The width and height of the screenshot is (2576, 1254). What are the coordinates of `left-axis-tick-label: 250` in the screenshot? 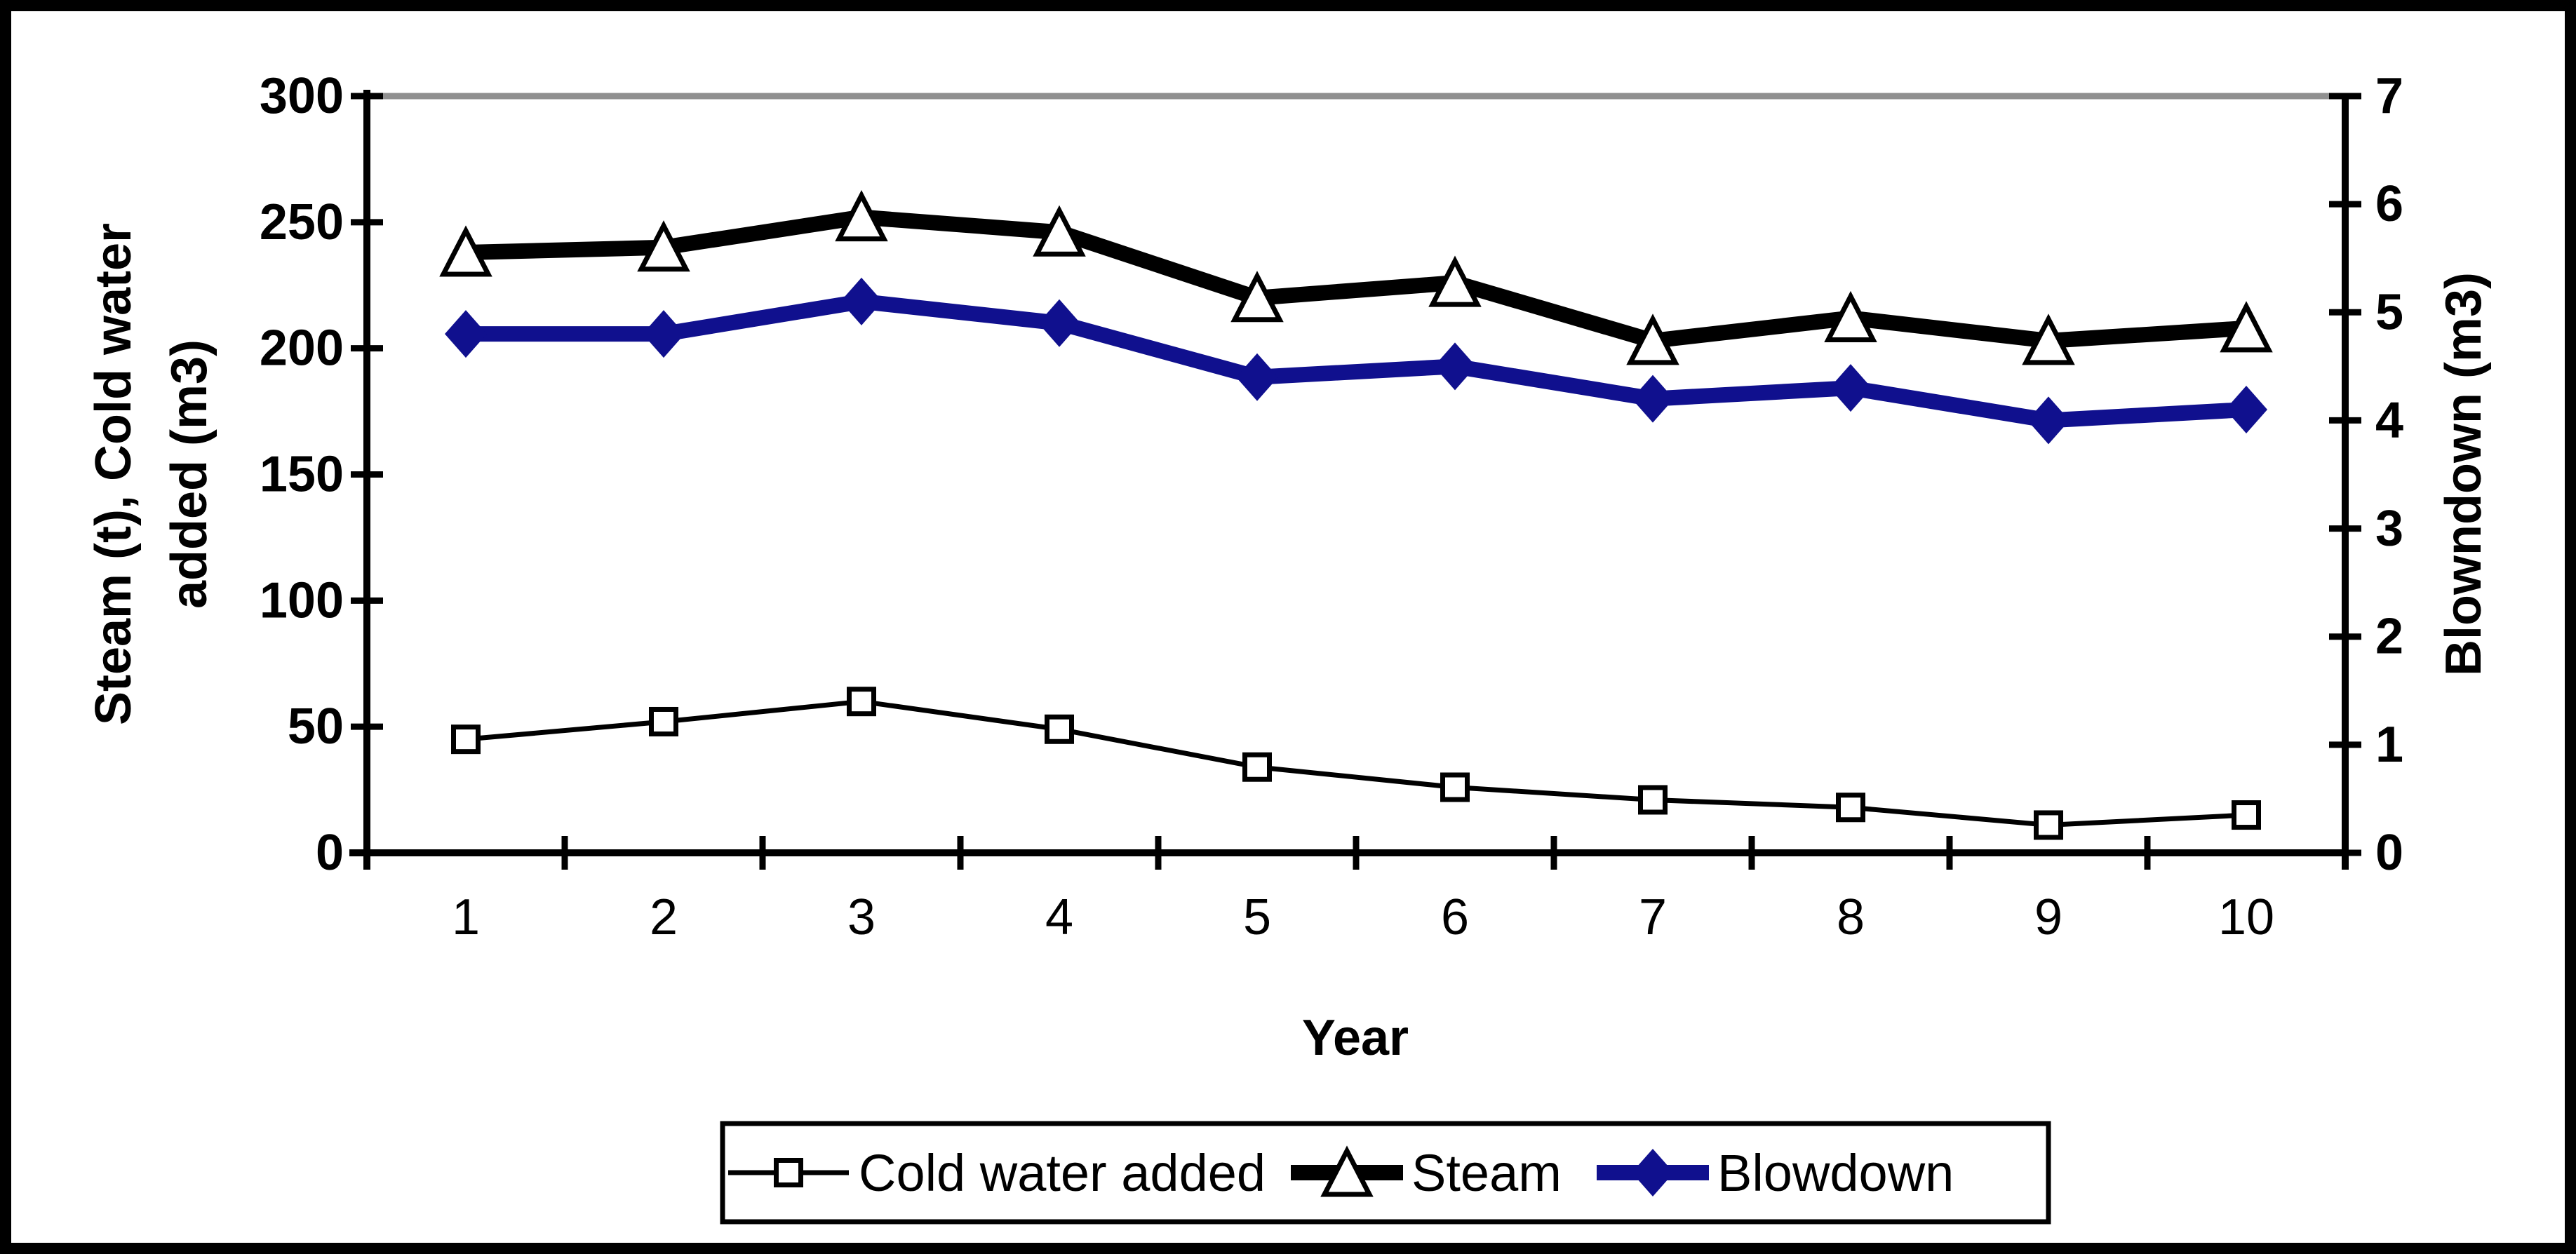 It's located at (302, 222).